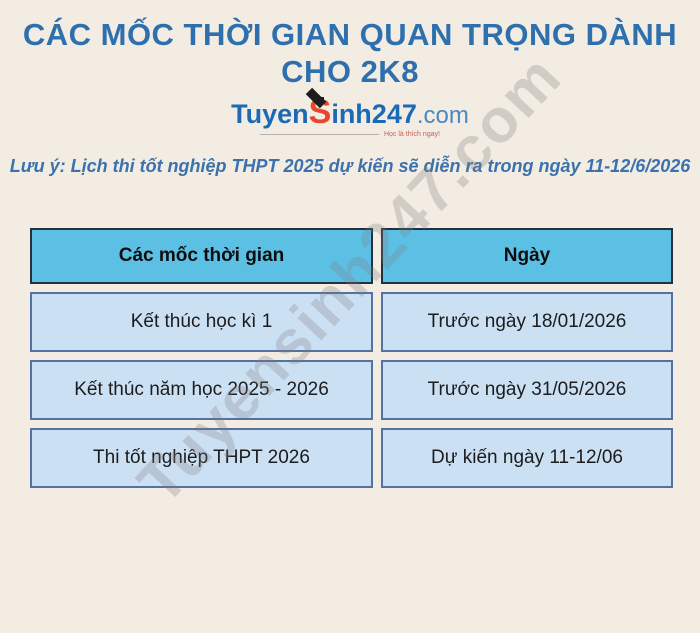  Describe the element at coordinates (318, 99) in the screenshot. I see `graduation-cap-base-icon` at that location.